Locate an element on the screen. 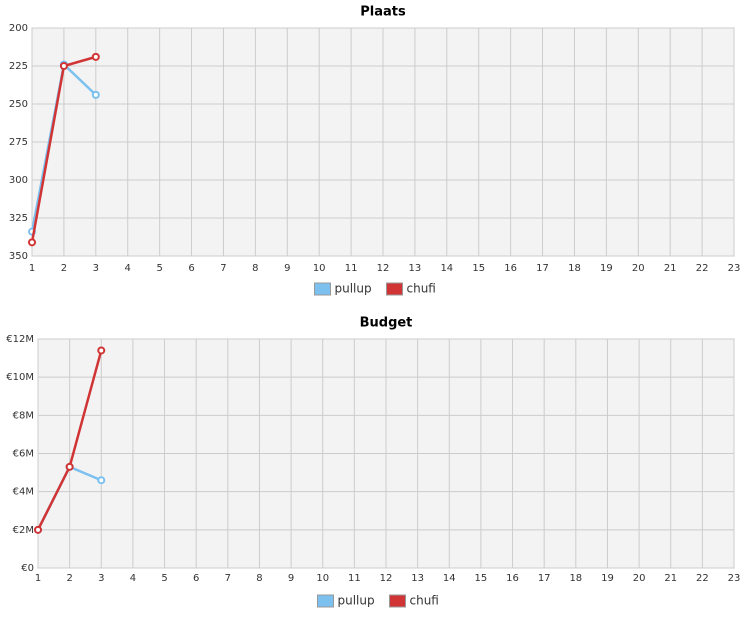  y-tick-label: €6M is located at coordinates (23, 454).